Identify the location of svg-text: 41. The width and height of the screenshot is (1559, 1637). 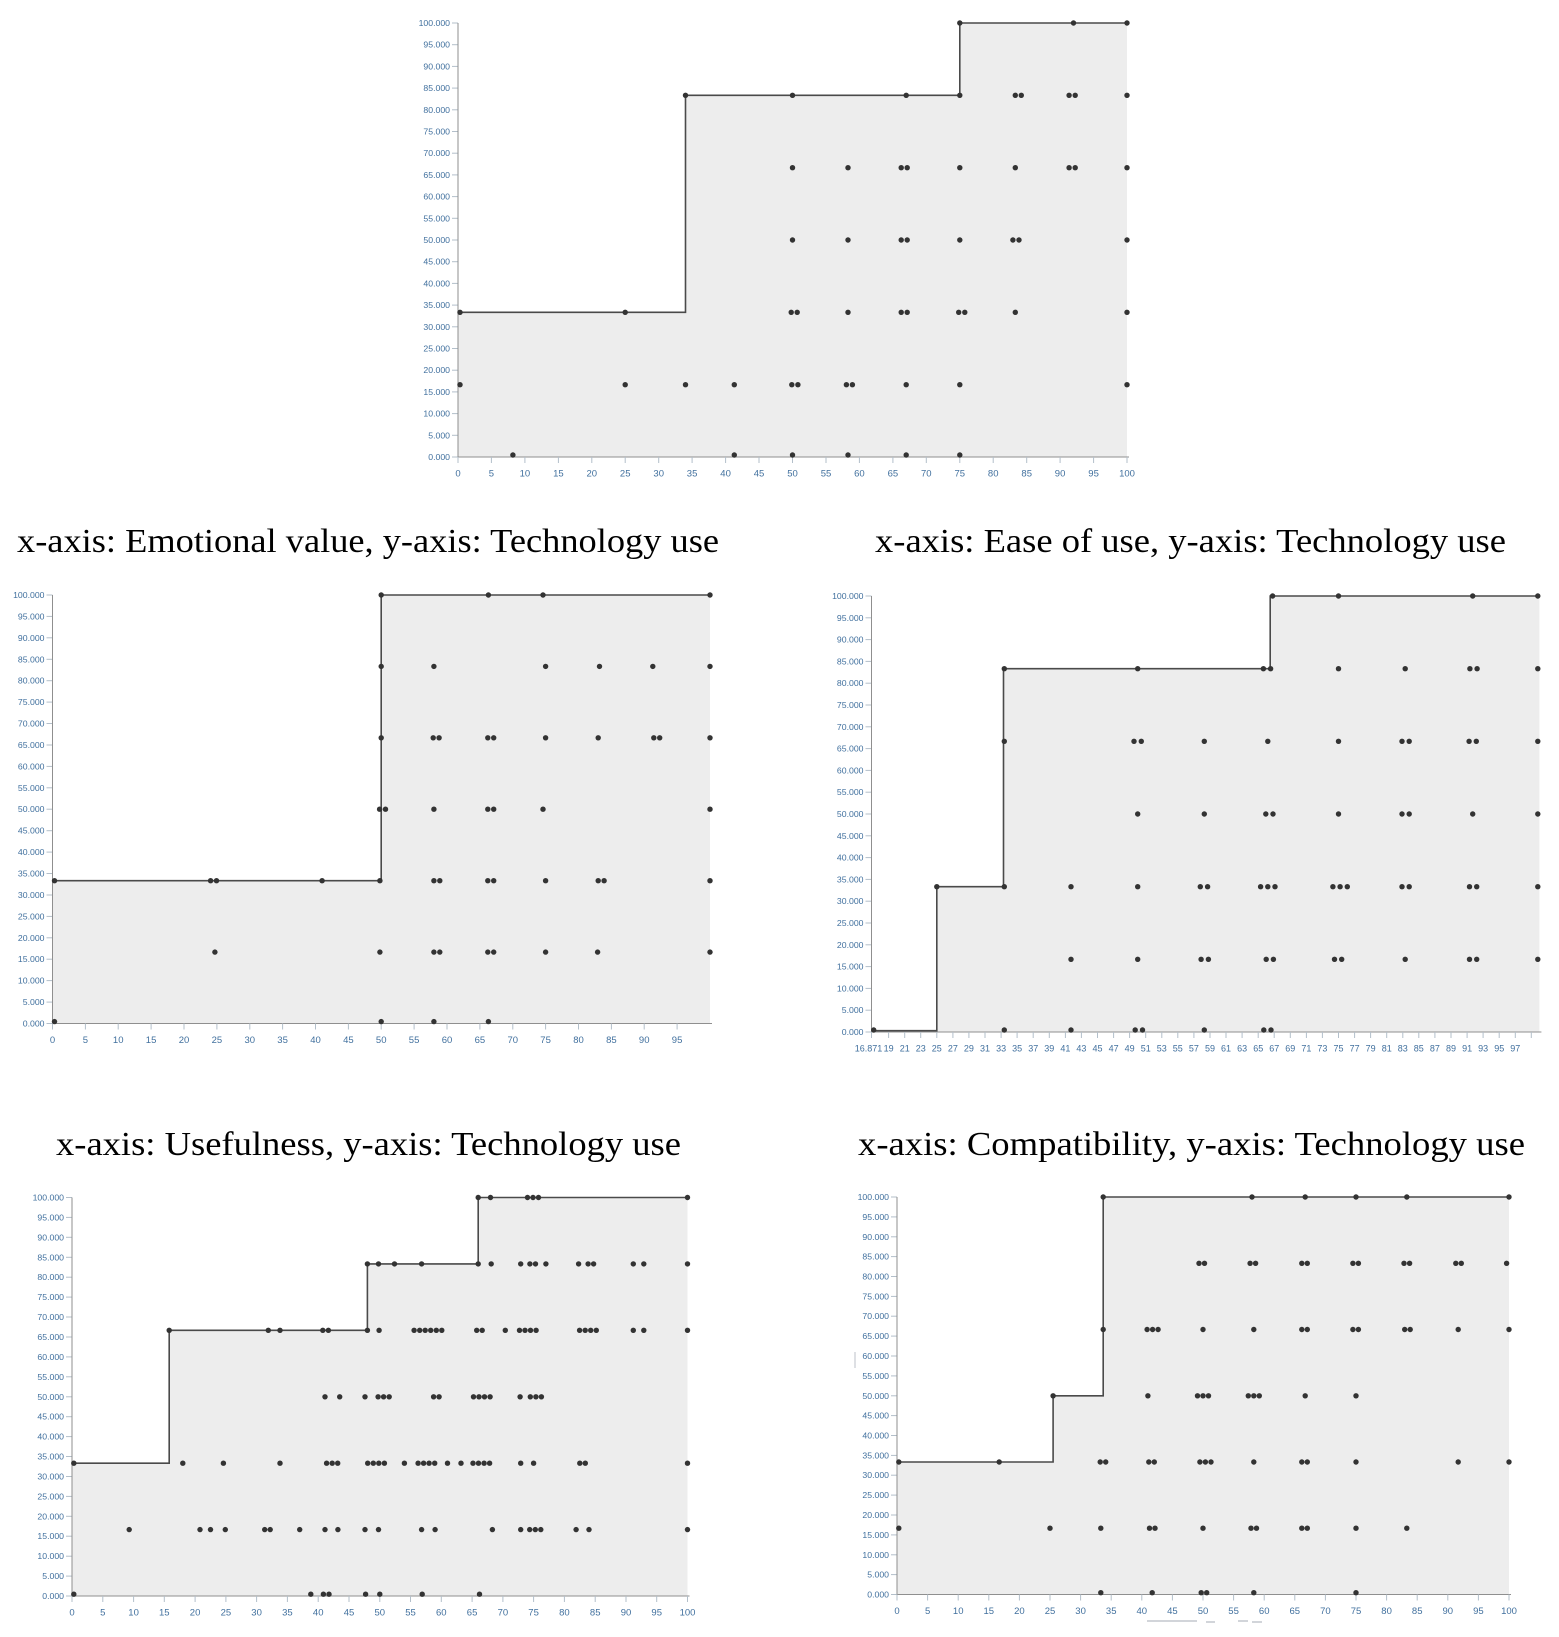
(1065, 1049).